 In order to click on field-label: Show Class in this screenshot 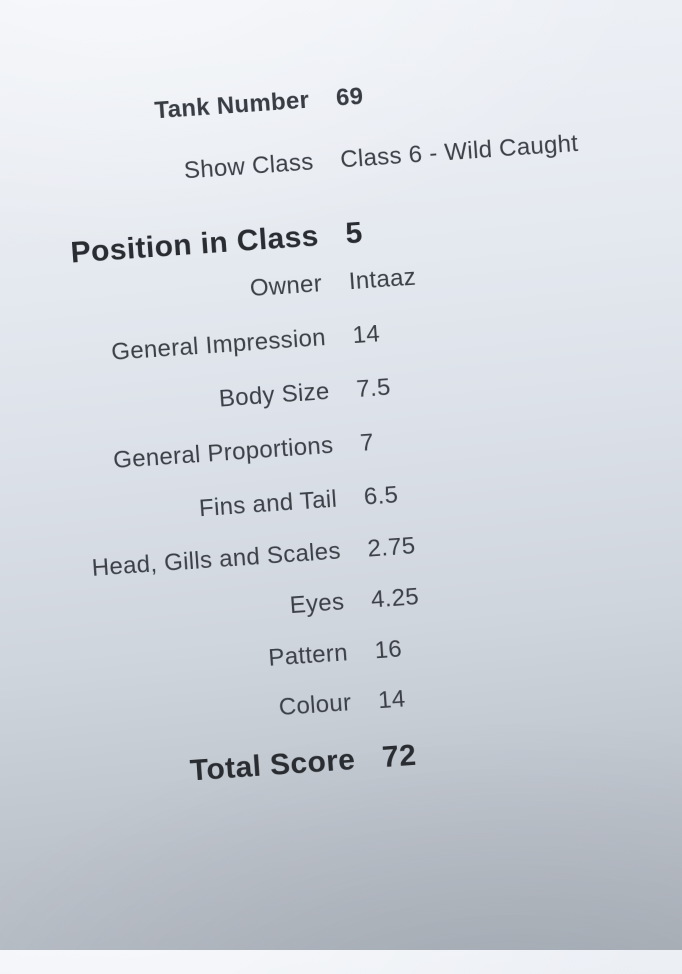, I will do `click(249, 166)`.